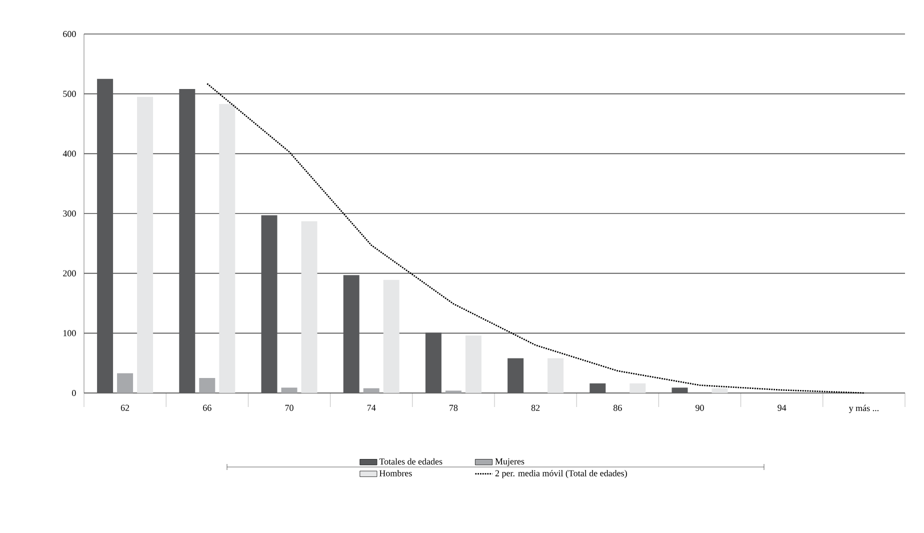 This screenshot has width=924, height=533. I want to click on y-tick-label: 200, so click(69, 273).